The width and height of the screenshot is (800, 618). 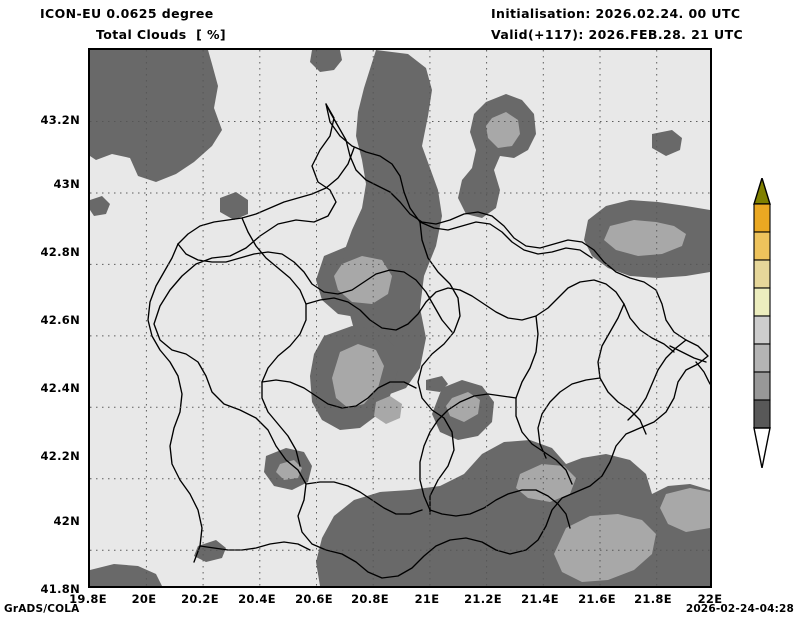 What do you see at coordinates (60, 589) in the screenshot?
I see `y-axis-tick-41.8N: 41.8N` at bounding box center [60, 589].